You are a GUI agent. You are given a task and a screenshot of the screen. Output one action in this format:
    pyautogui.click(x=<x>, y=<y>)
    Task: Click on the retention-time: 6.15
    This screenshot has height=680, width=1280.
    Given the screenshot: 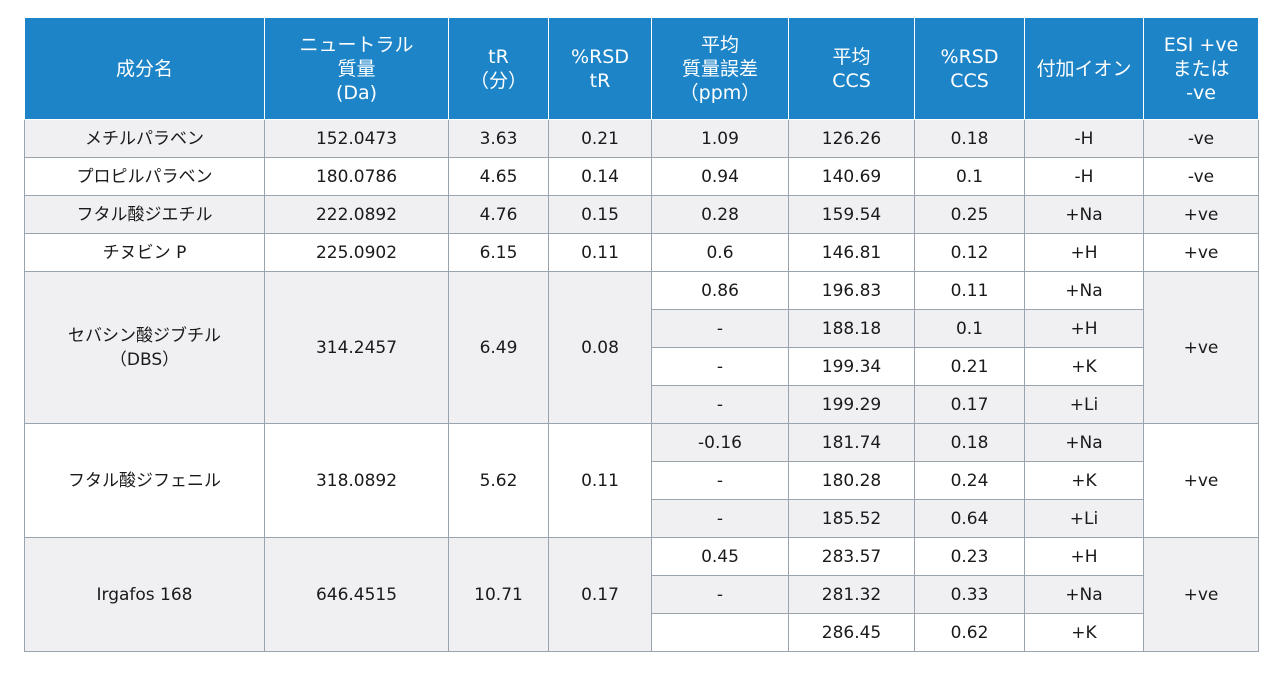 What is the action you would take?
    pyautogui.click(x=498, y=252)
    